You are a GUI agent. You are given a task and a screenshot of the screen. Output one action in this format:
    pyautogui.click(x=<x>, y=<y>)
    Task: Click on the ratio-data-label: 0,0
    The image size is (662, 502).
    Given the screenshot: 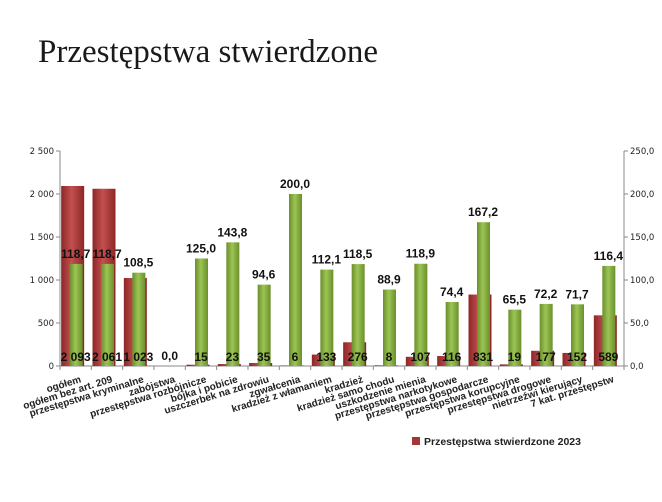 What is the action you would take?
    pyautogui.click(x=169, y=356)
    